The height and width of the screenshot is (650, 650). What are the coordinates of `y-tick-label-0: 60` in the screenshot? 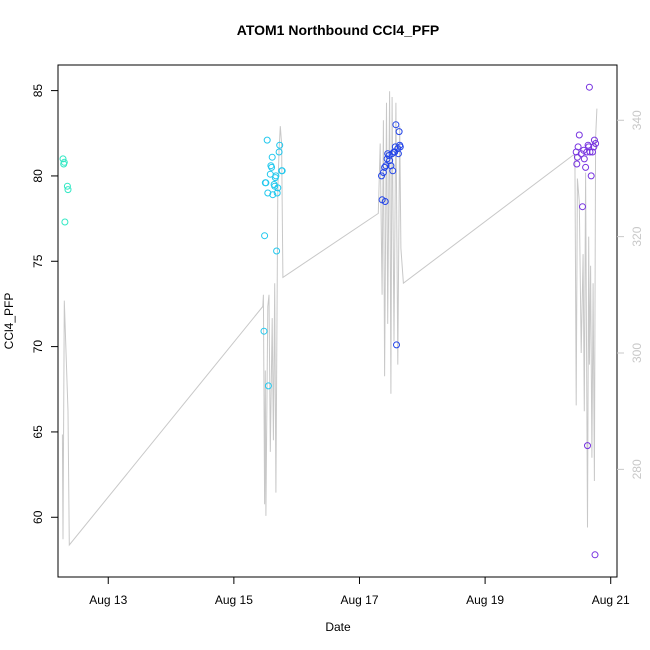 It's located at (38, 517).